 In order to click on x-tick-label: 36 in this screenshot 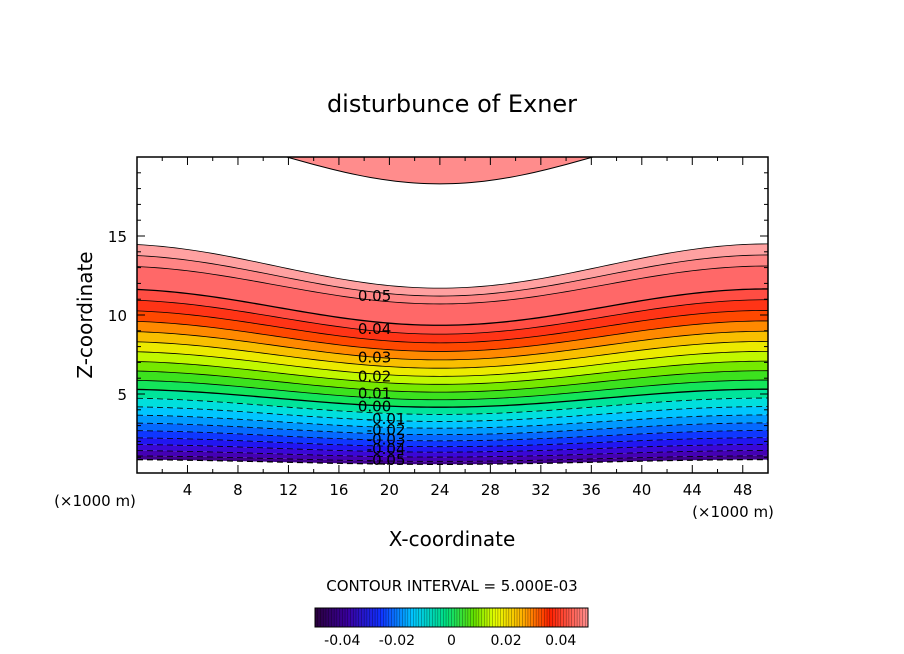, I will do `click(591, 490)`.